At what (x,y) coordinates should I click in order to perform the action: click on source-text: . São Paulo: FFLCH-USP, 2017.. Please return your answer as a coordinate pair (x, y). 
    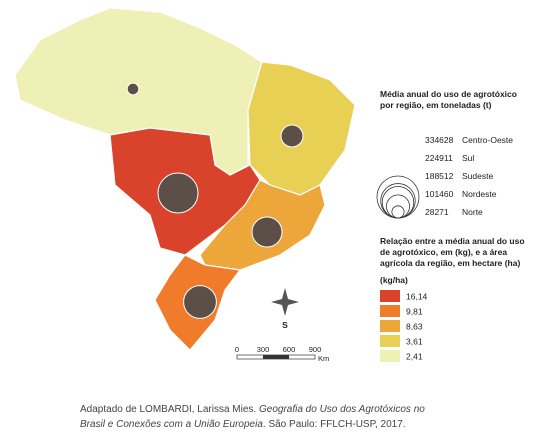
    Looking at the image, I should click on (334, 424).